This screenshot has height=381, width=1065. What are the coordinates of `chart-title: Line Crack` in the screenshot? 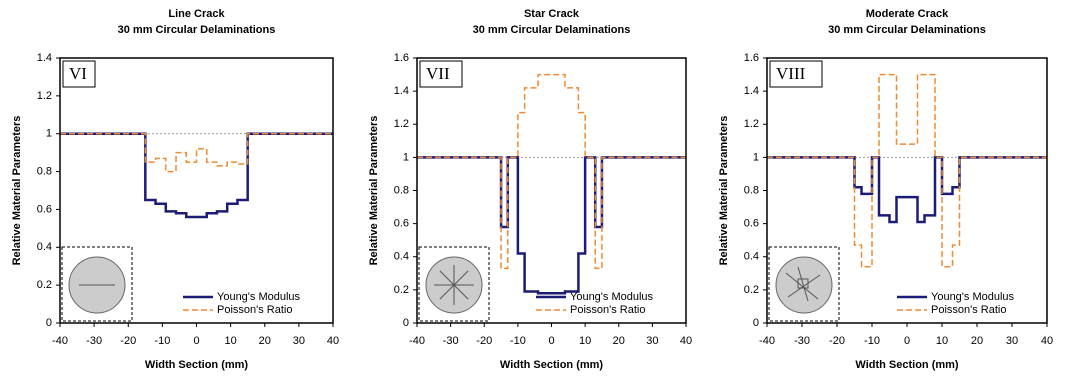 It's located at (196, 14).